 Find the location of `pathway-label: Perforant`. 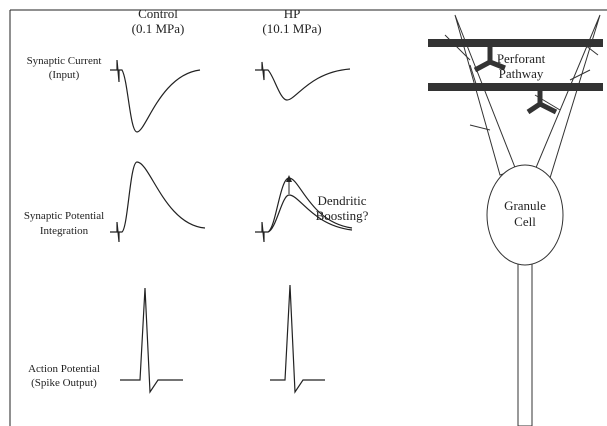

pathway-label: Perforant is located at coordinates (521, 58).